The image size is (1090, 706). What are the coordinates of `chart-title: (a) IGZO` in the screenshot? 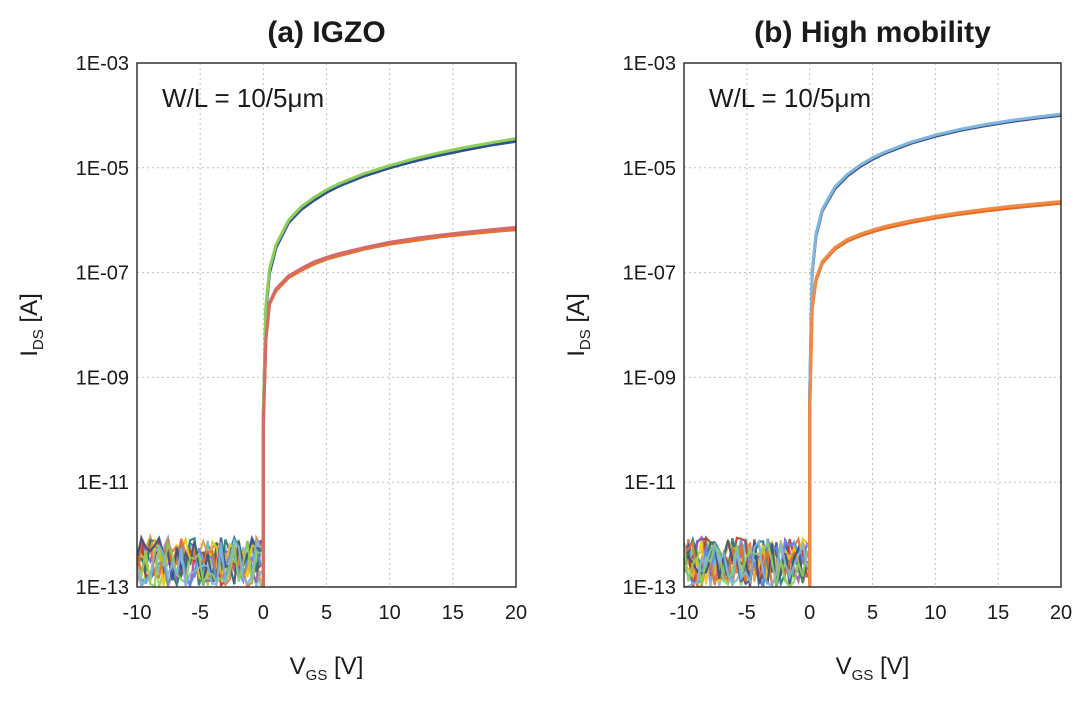 It's located at (326, 32).